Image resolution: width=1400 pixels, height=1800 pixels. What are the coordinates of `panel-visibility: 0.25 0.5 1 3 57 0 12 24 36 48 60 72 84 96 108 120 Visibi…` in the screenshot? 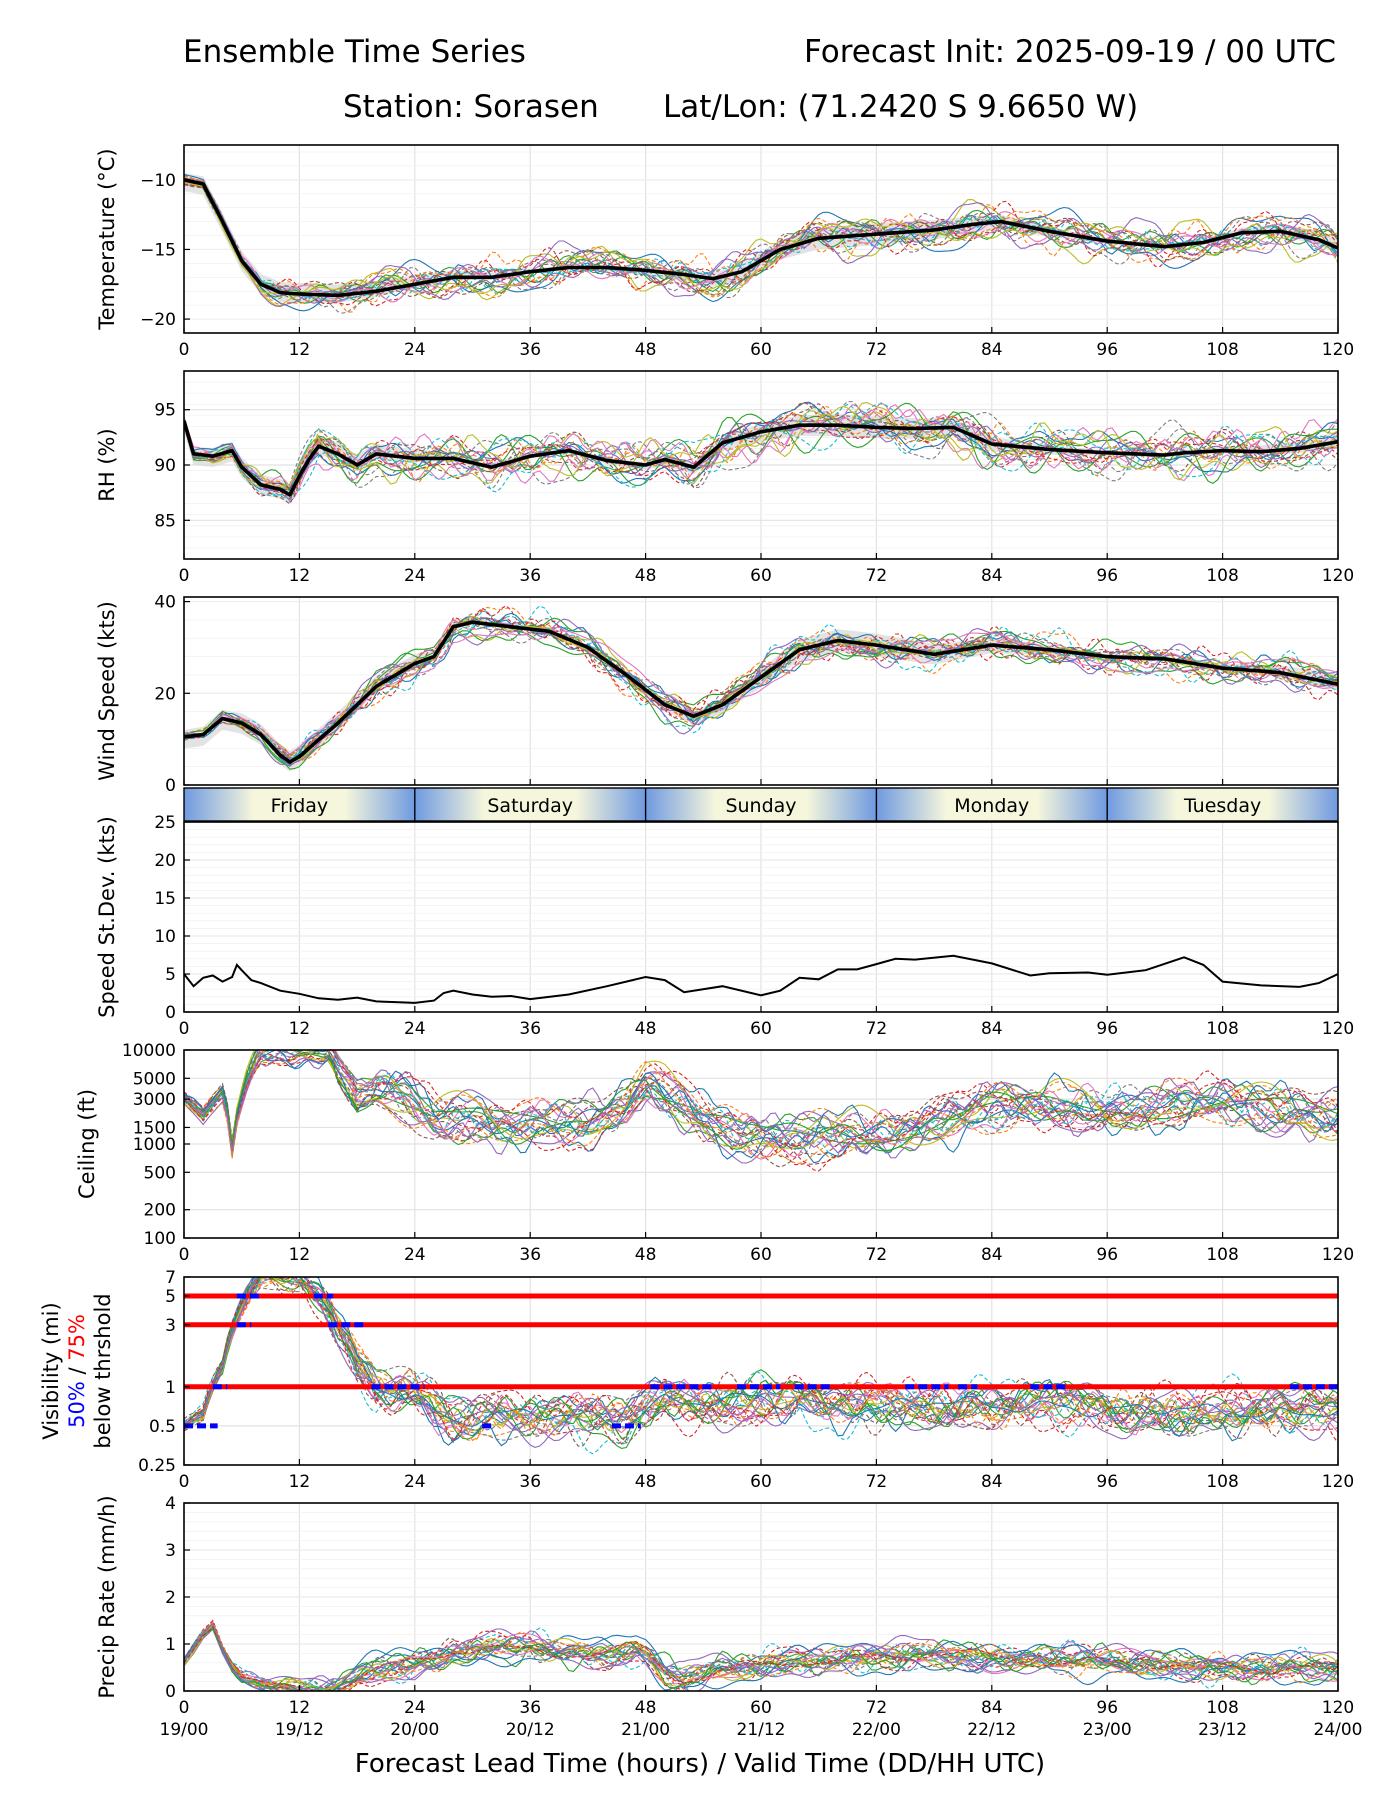 It's located at (696, 1380).